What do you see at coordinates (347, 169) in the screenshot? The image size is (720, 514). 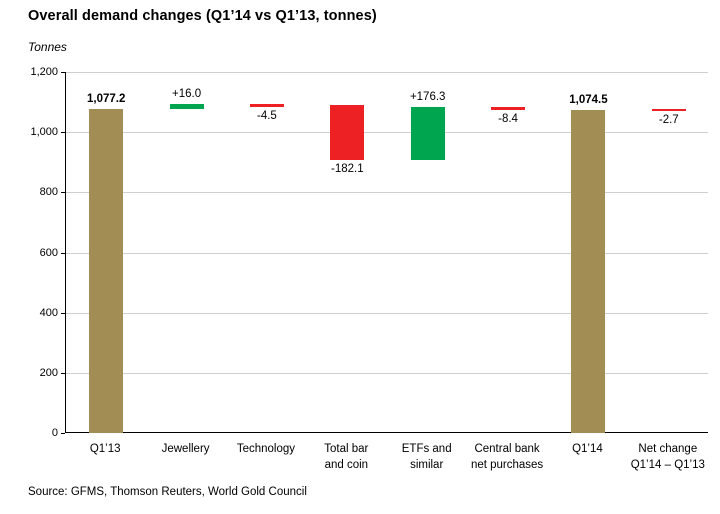 I see `value-label-total-bar-and-coin: -182.1` at bounding box center [347, 169].